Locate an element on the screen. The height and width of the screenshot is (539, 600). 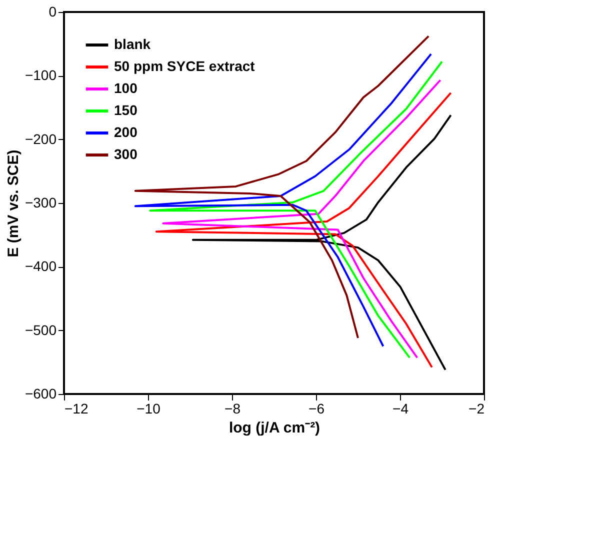
x-tick-label: −12 is located at coordinates (76, 408).